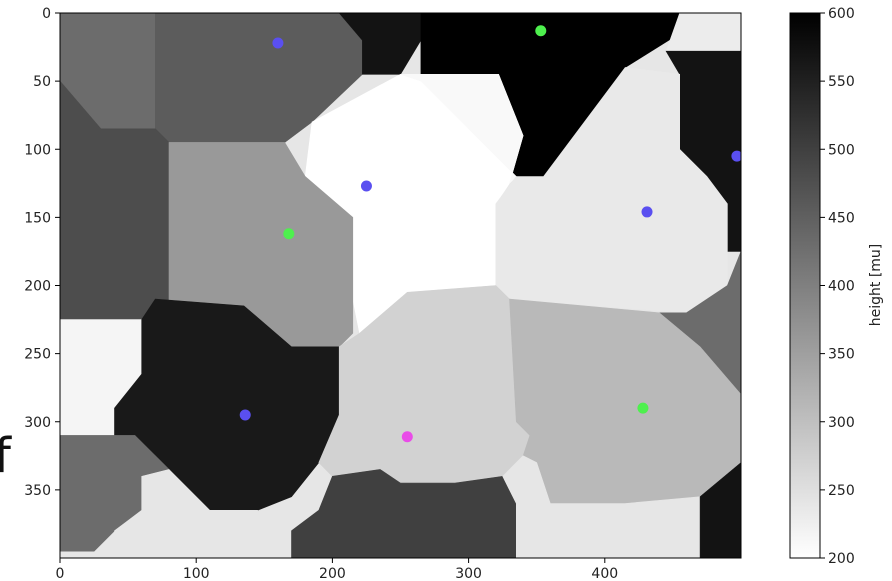  What do you see at coordinates (841, 218) in the screenshot?
I see `colorbar-tick-label: 450` at bounding box center [841, 218].